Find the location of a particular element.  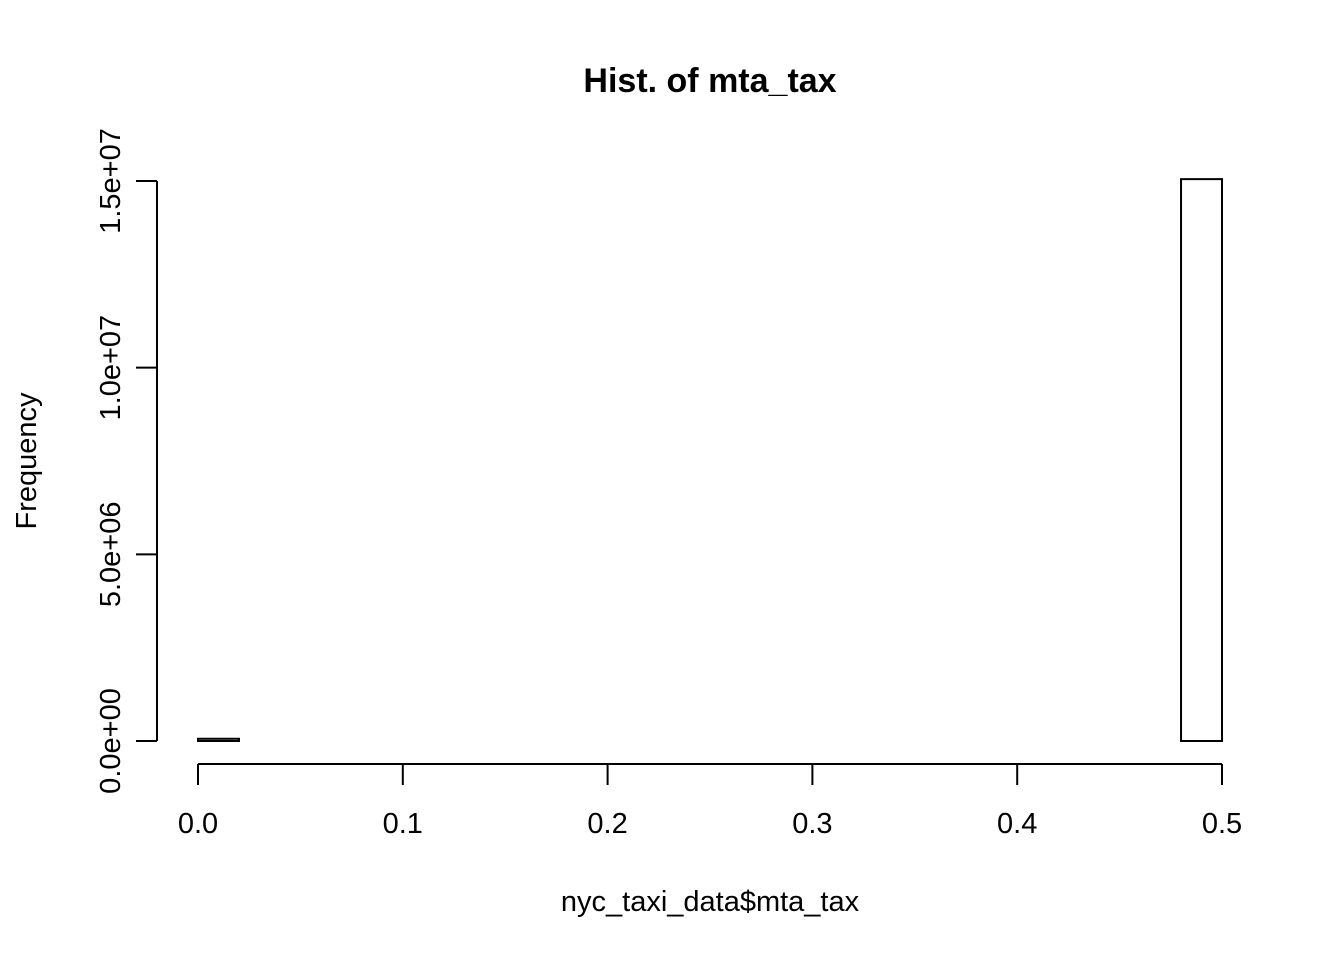

y-tick-label: 0.0e+00 is located at coordinates (111, 741).